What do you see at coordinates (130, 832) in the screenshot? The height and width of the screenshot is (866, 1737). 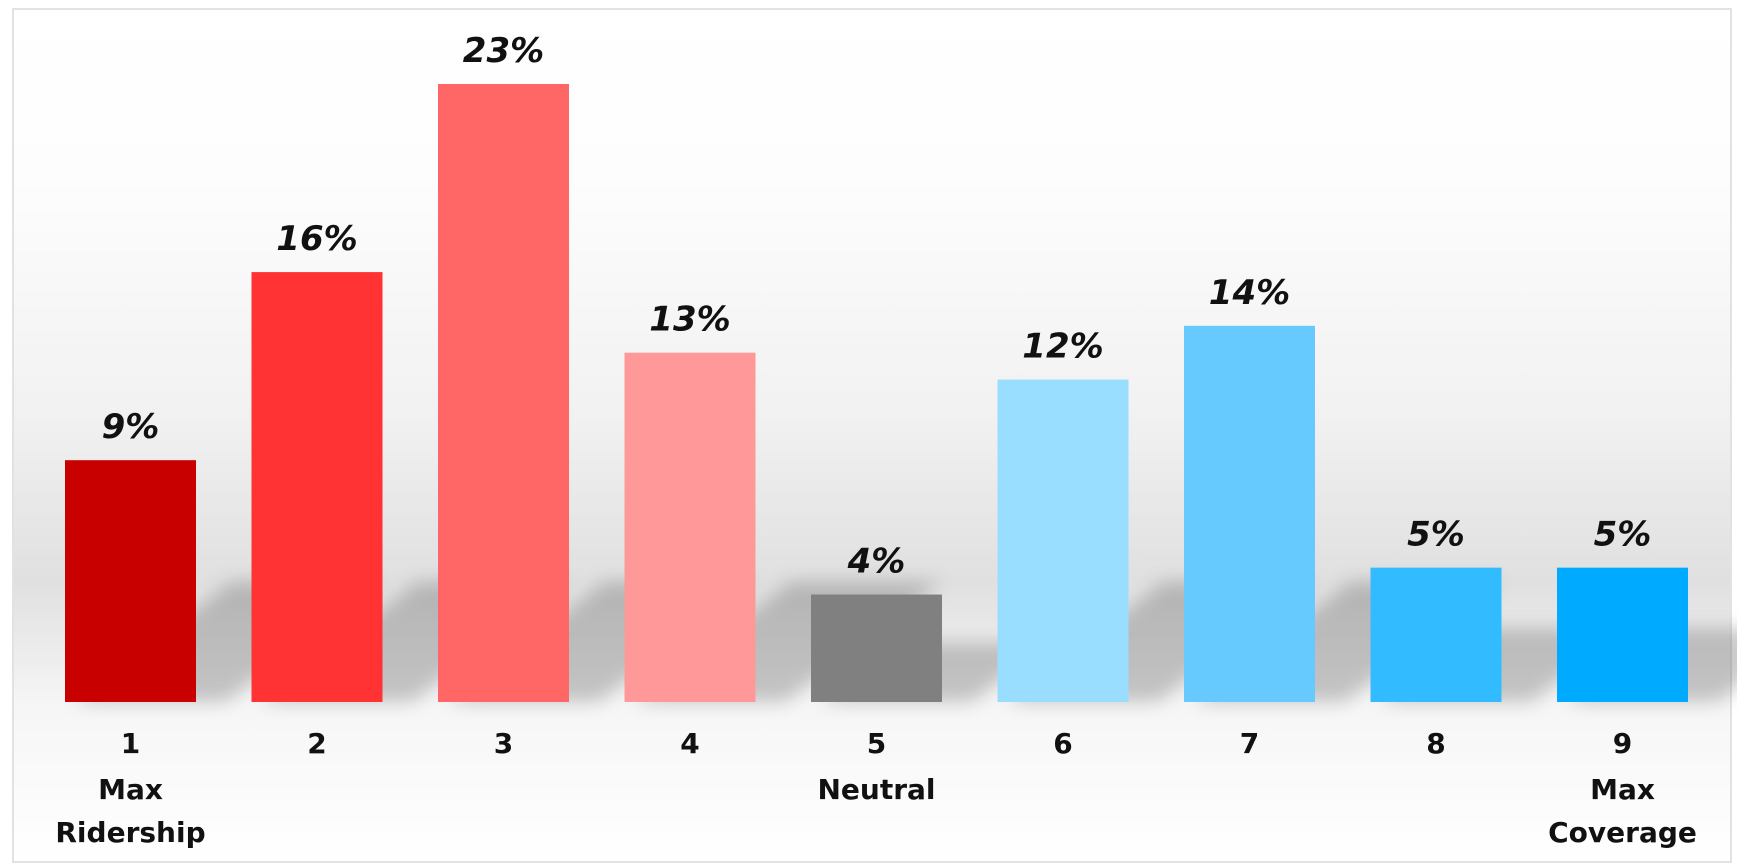 I see `tick-sublabel: Ridership` at bounding box center [130, 832].